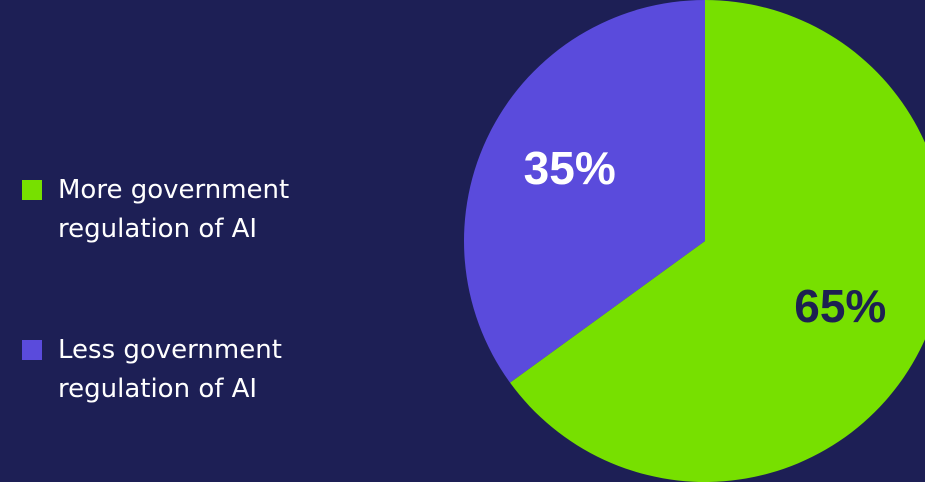  Describe the element at coordinates (170, 369) in the screenshot. I see `legend-label: Less government regulation of AI` at that location.